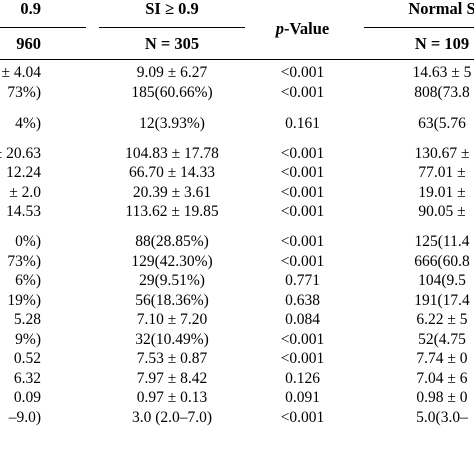 This screenshot has height=474, width=474. Describe the element at coordinates (442, 417) in the screenshot. I see `table-cell-c4: 5.0(3.0–` at that location.